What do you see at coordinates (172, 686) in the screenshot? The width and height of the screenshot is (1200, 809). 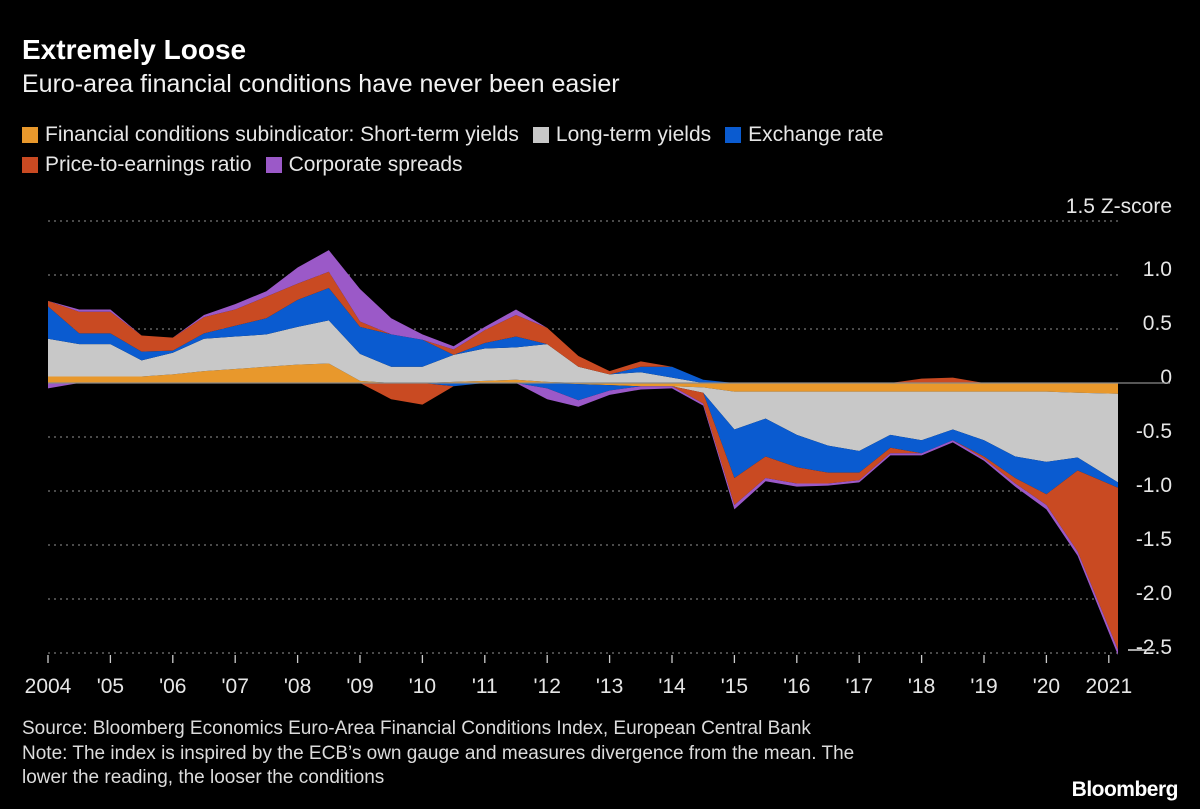 I see `x-tick-label: '06` at bounding box center [172, 686].